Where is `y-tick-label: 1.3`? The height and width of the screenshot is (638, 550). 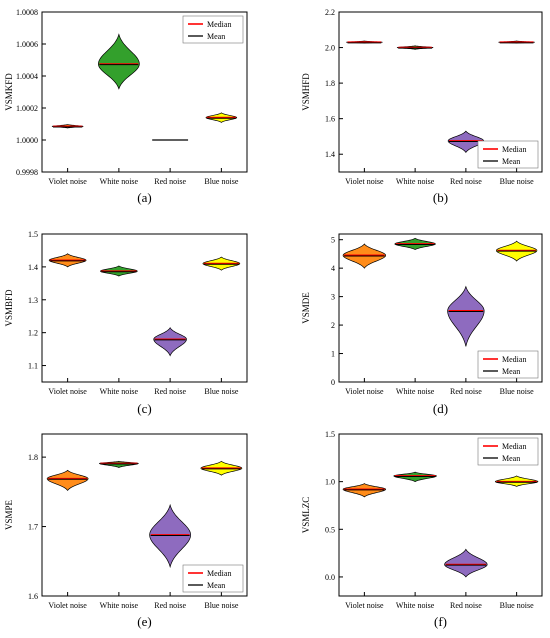
y-tick-label: 1.3 is located at coordinates (33, 300).